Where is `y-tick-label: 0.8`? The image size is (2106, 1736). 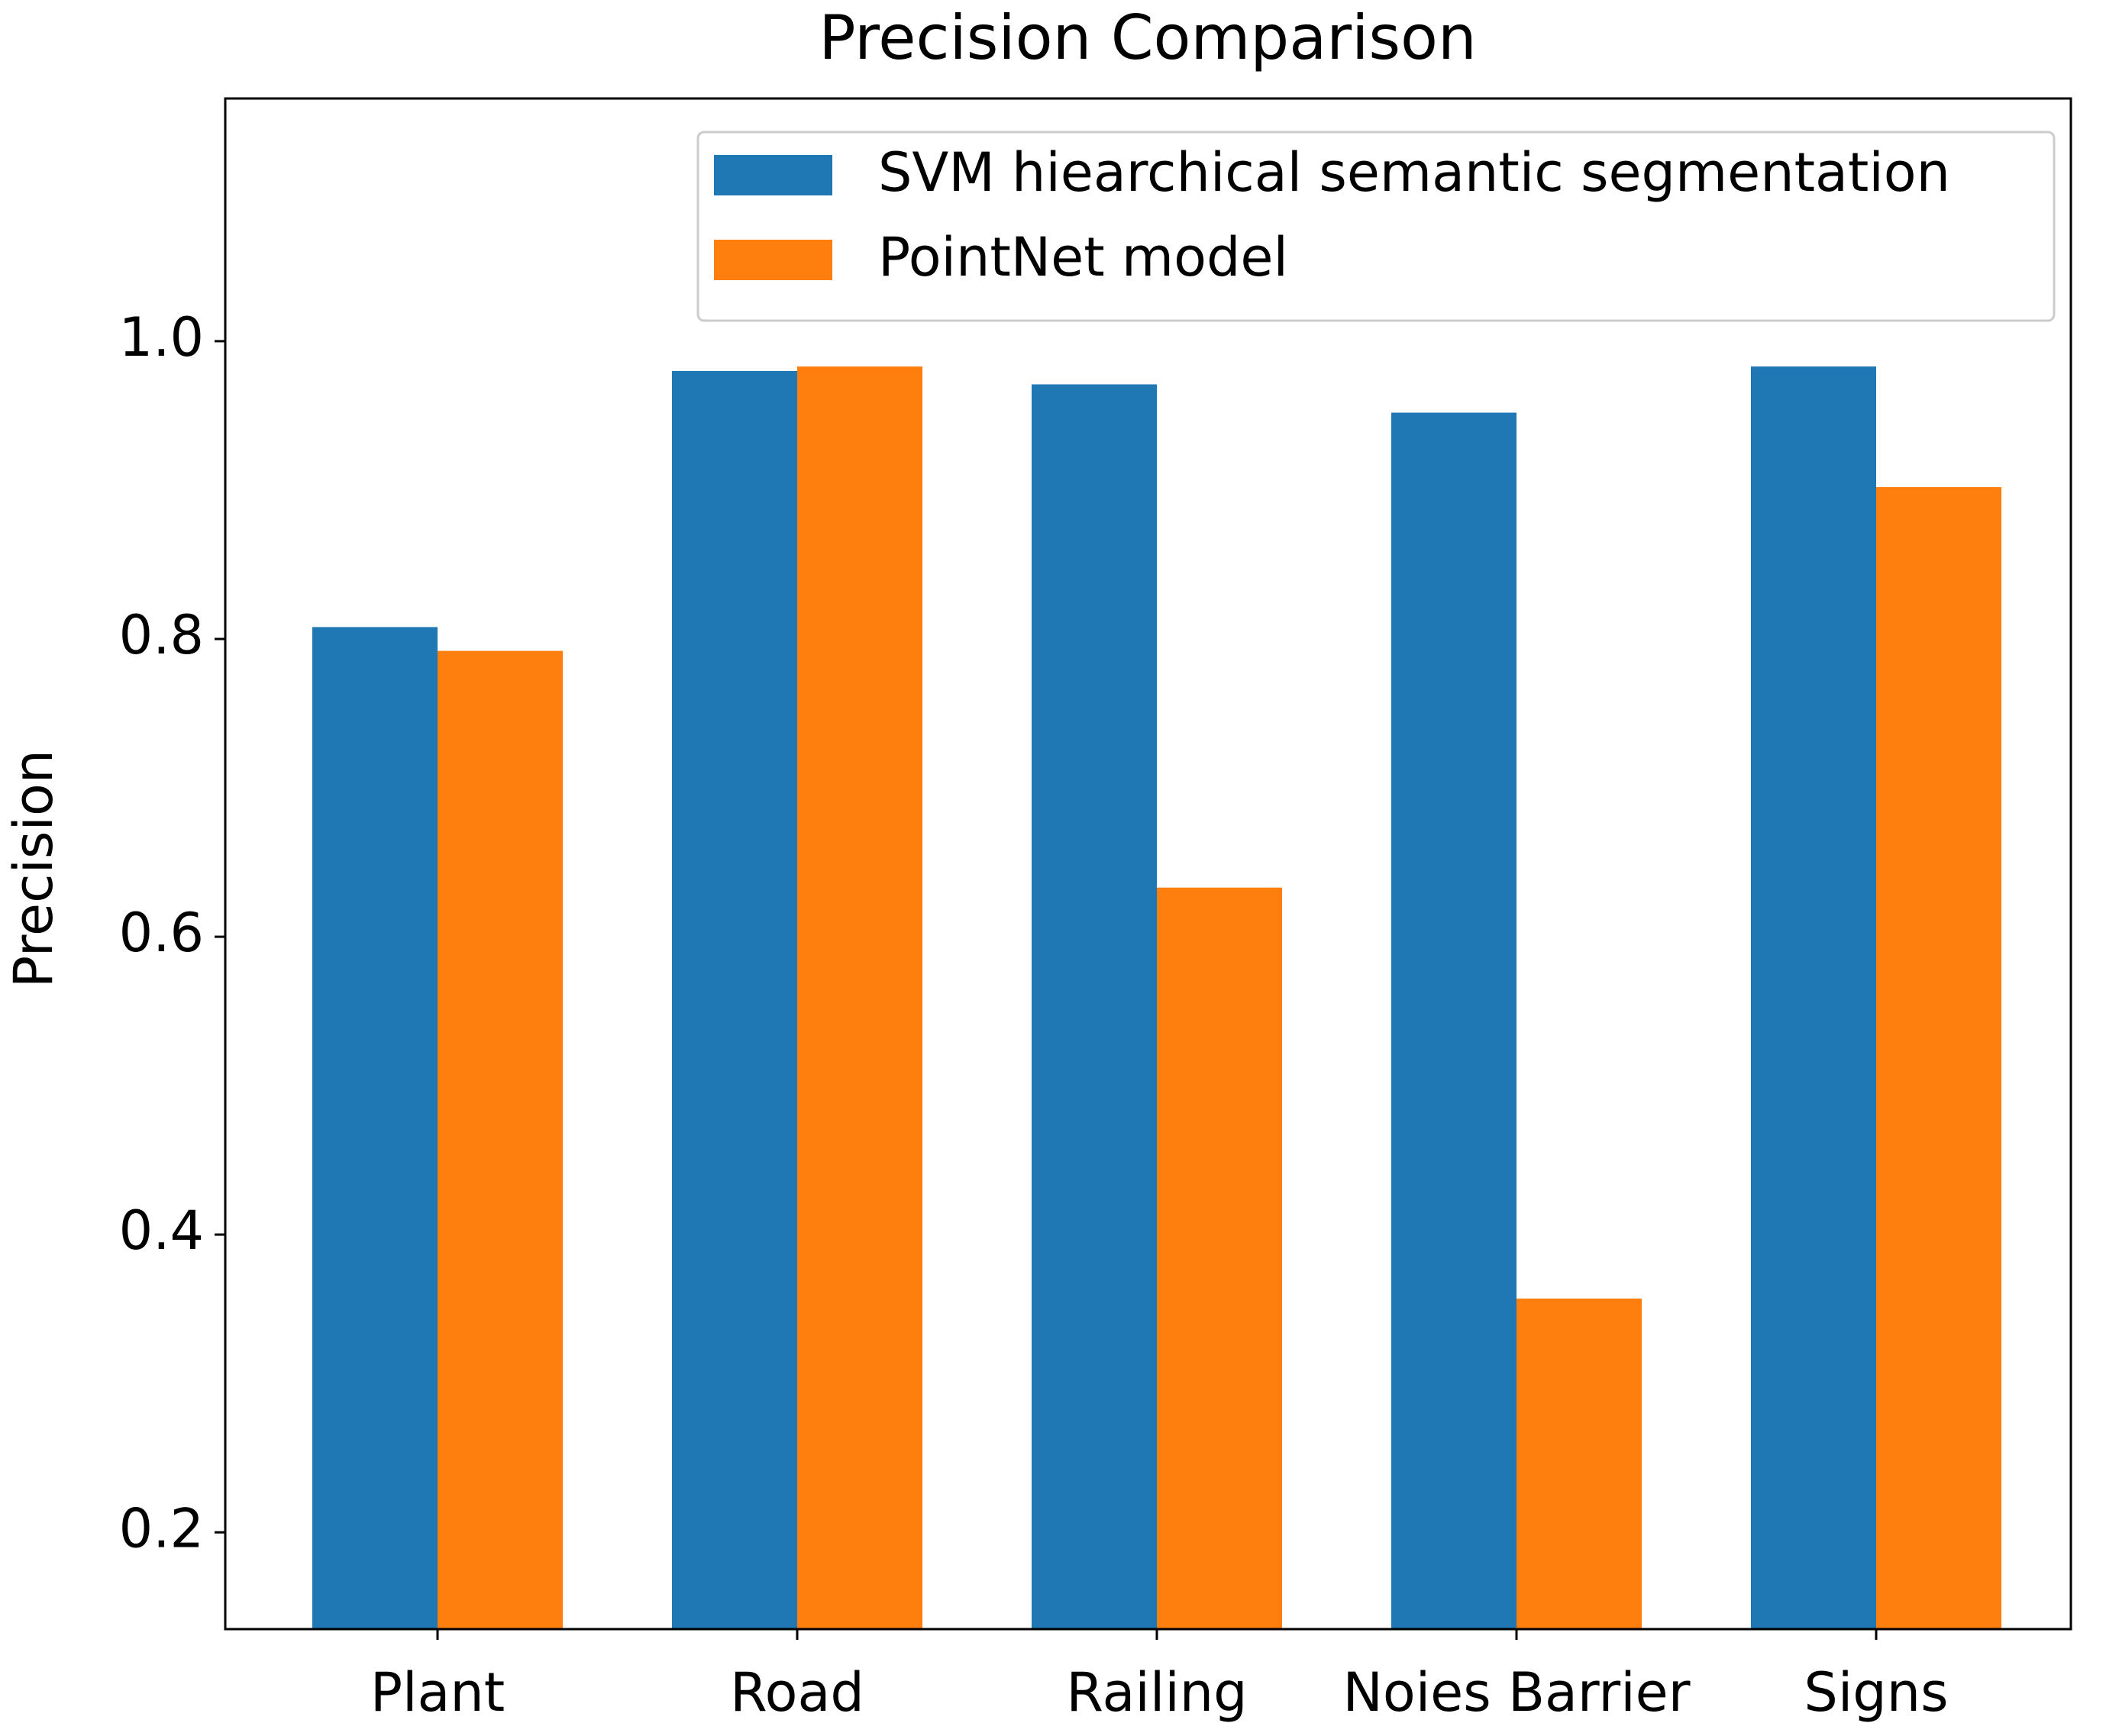 y-tick-label: 0.8 is located at coordinates (162, 635).